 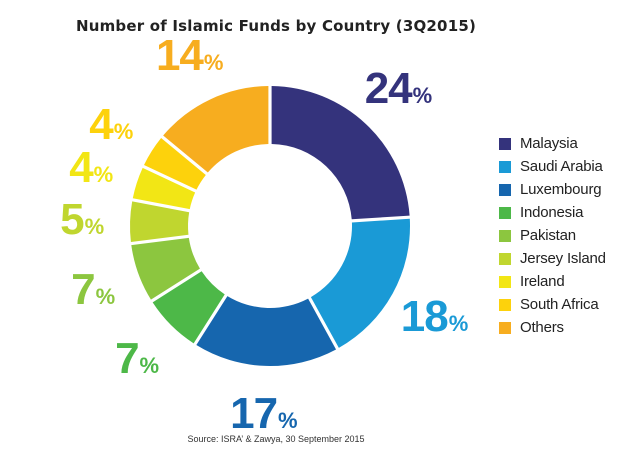 I want to click on legend-label: Pakistan, so click(x=548, y=235).